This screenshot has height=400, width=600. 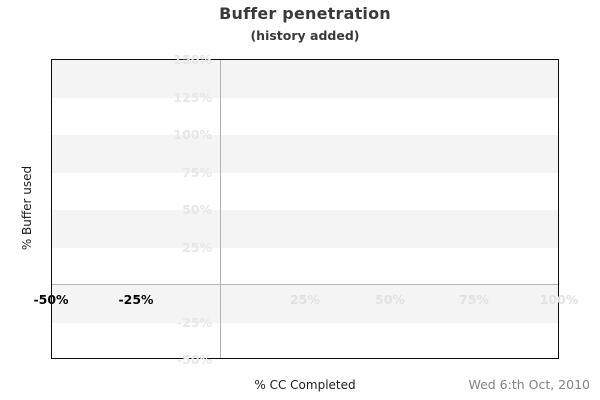 What do you see at coordinates (51, 299) in the screenshot?
I see `x-tick-label: -50%` at bounding box center [51, 299].